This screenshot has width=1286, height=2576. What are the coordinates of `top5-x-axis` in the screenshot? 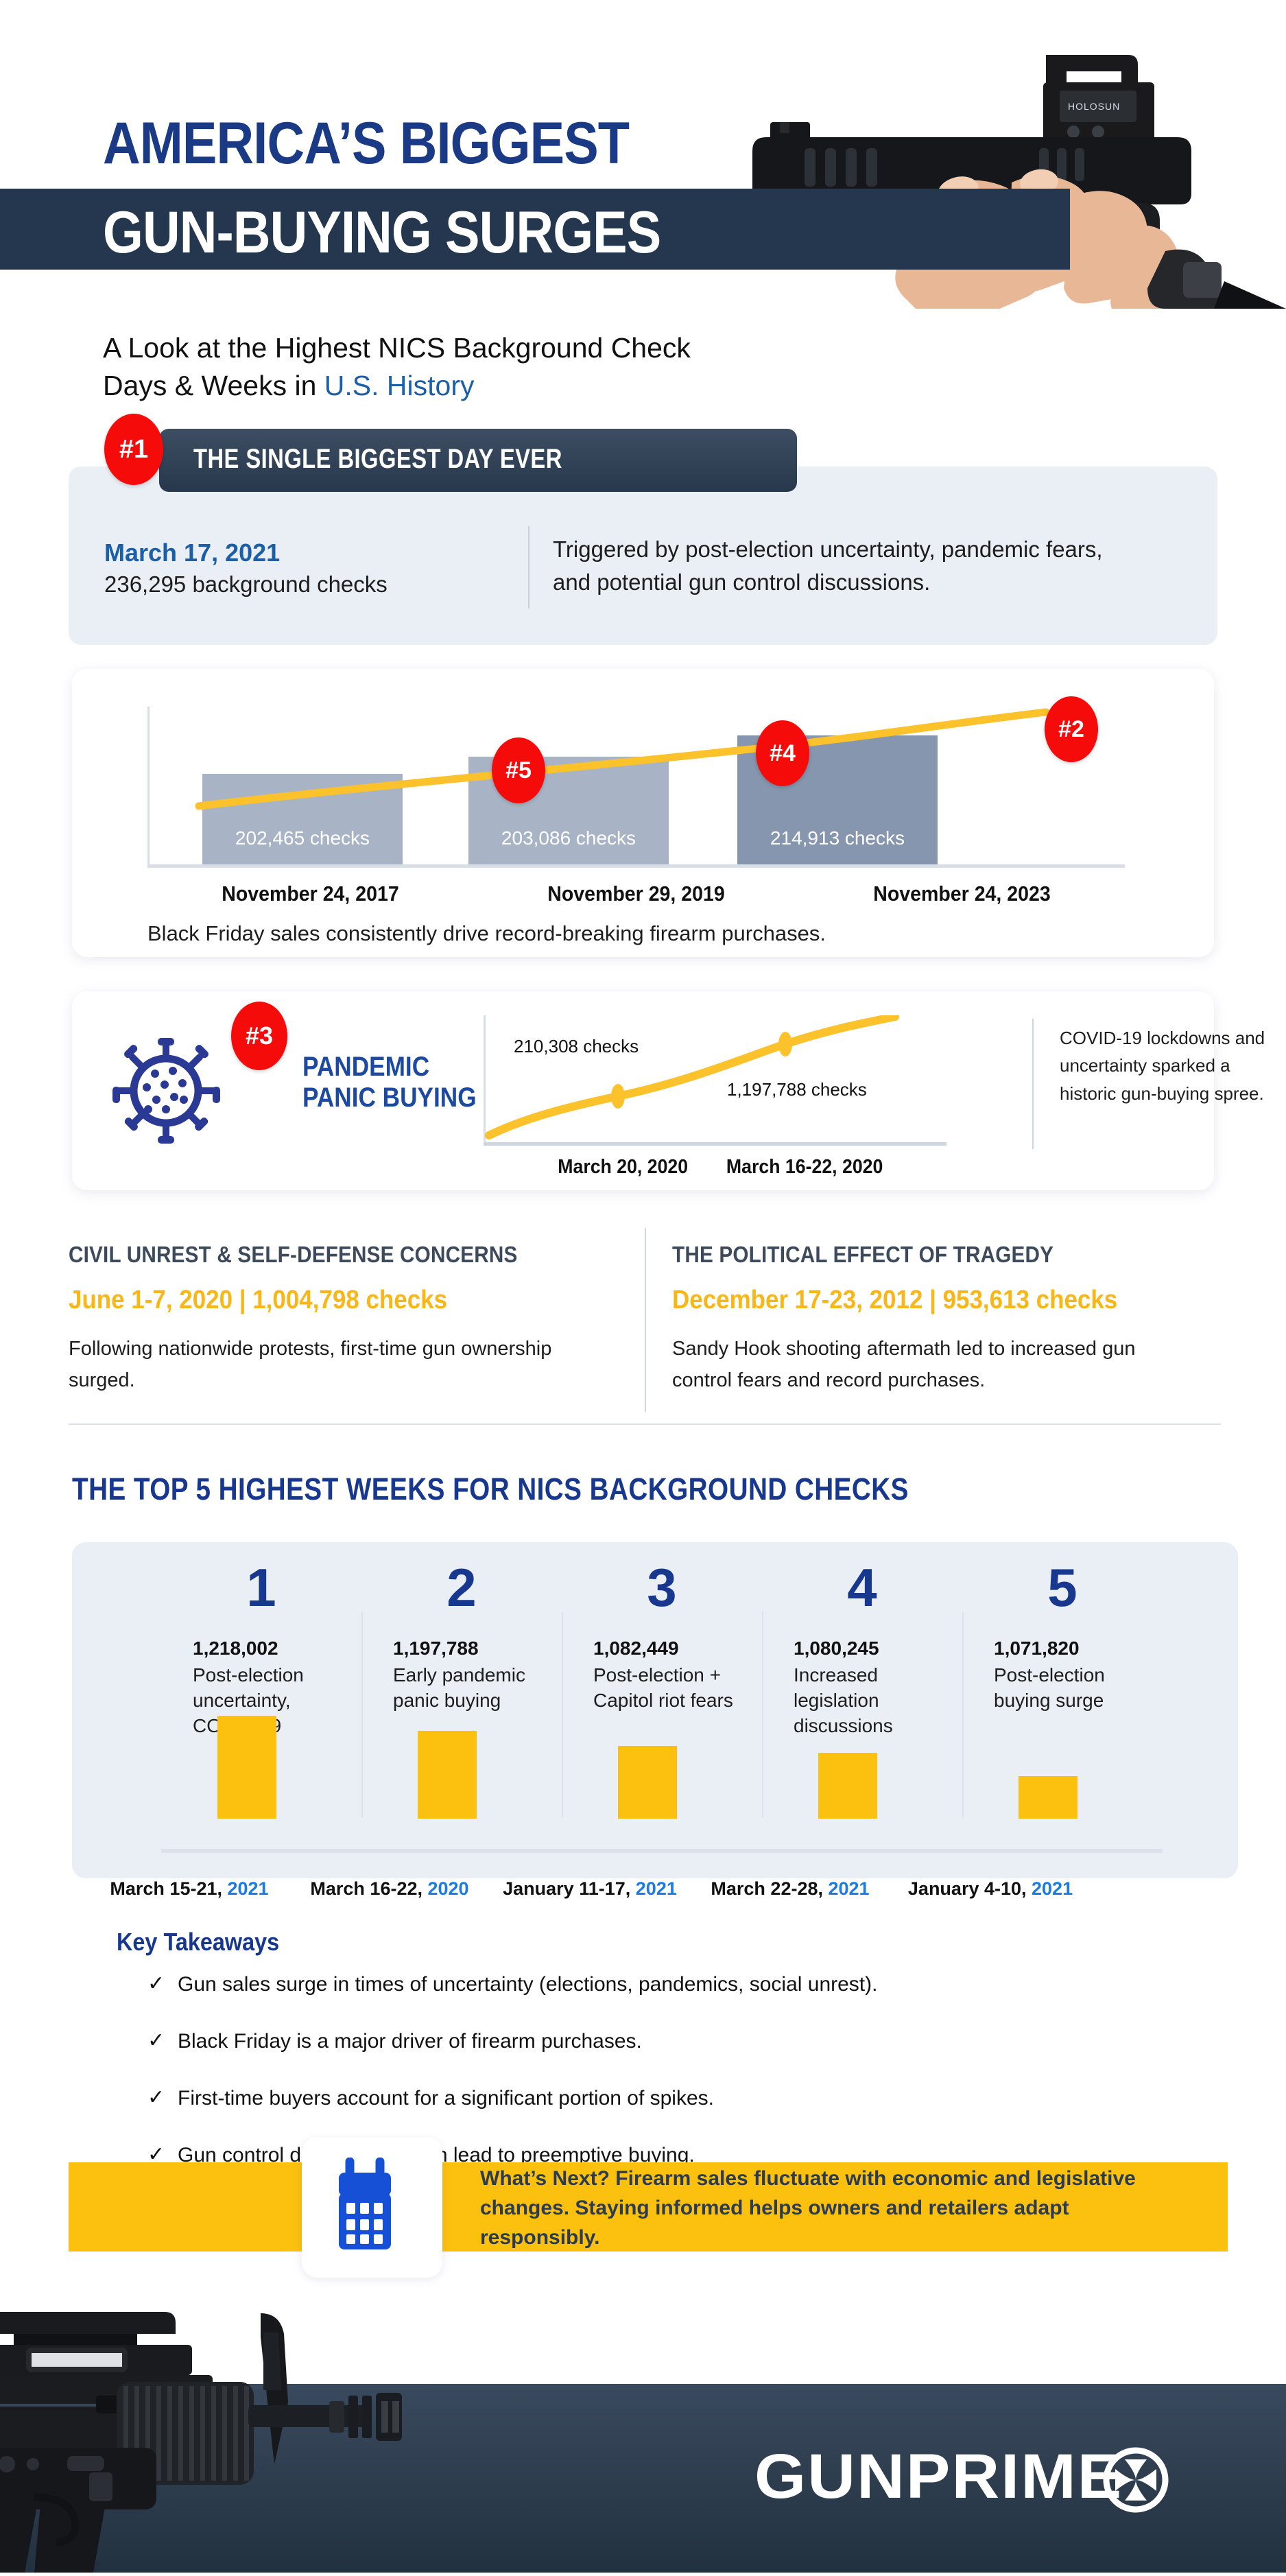 It's located at (662, 1851).